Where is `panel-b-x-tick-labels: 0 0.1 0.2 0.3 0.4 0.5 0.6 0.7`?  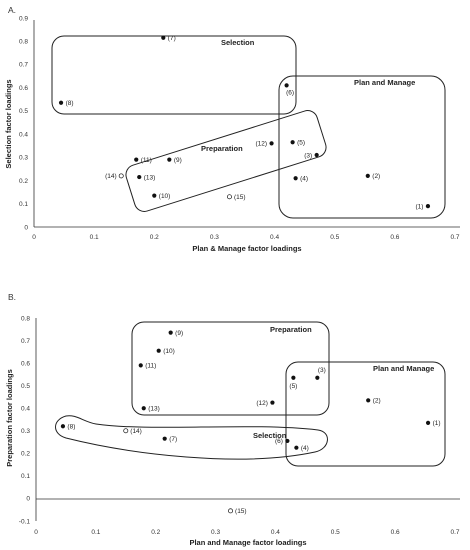
panel-b-x-tick-labels: 0 0.1 0.2 0.3 0.4 0.5 0.6 0.7 is located at coordinates (247, 532).